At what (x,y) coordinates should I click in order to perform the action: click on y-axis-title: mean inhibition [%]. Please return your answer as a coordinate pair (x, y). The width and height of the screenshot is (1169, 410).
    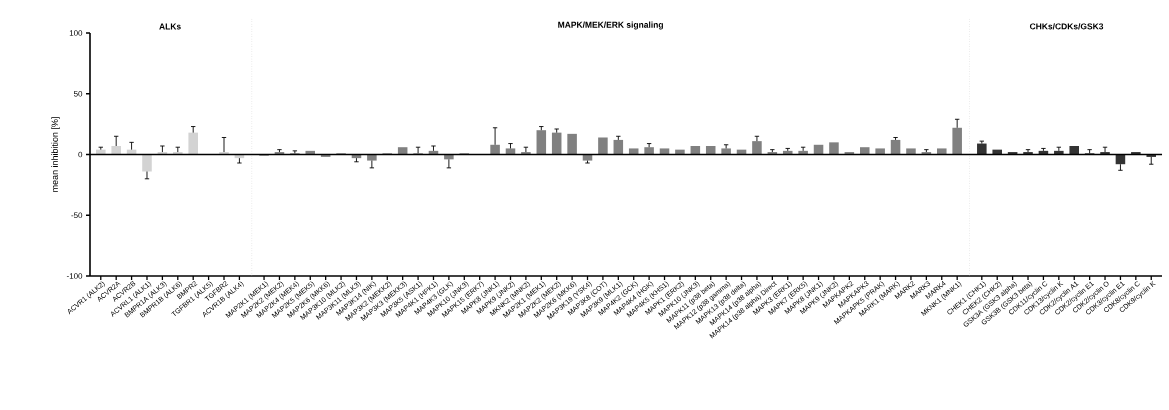
    Looking at the image, I should click on (55, 154).